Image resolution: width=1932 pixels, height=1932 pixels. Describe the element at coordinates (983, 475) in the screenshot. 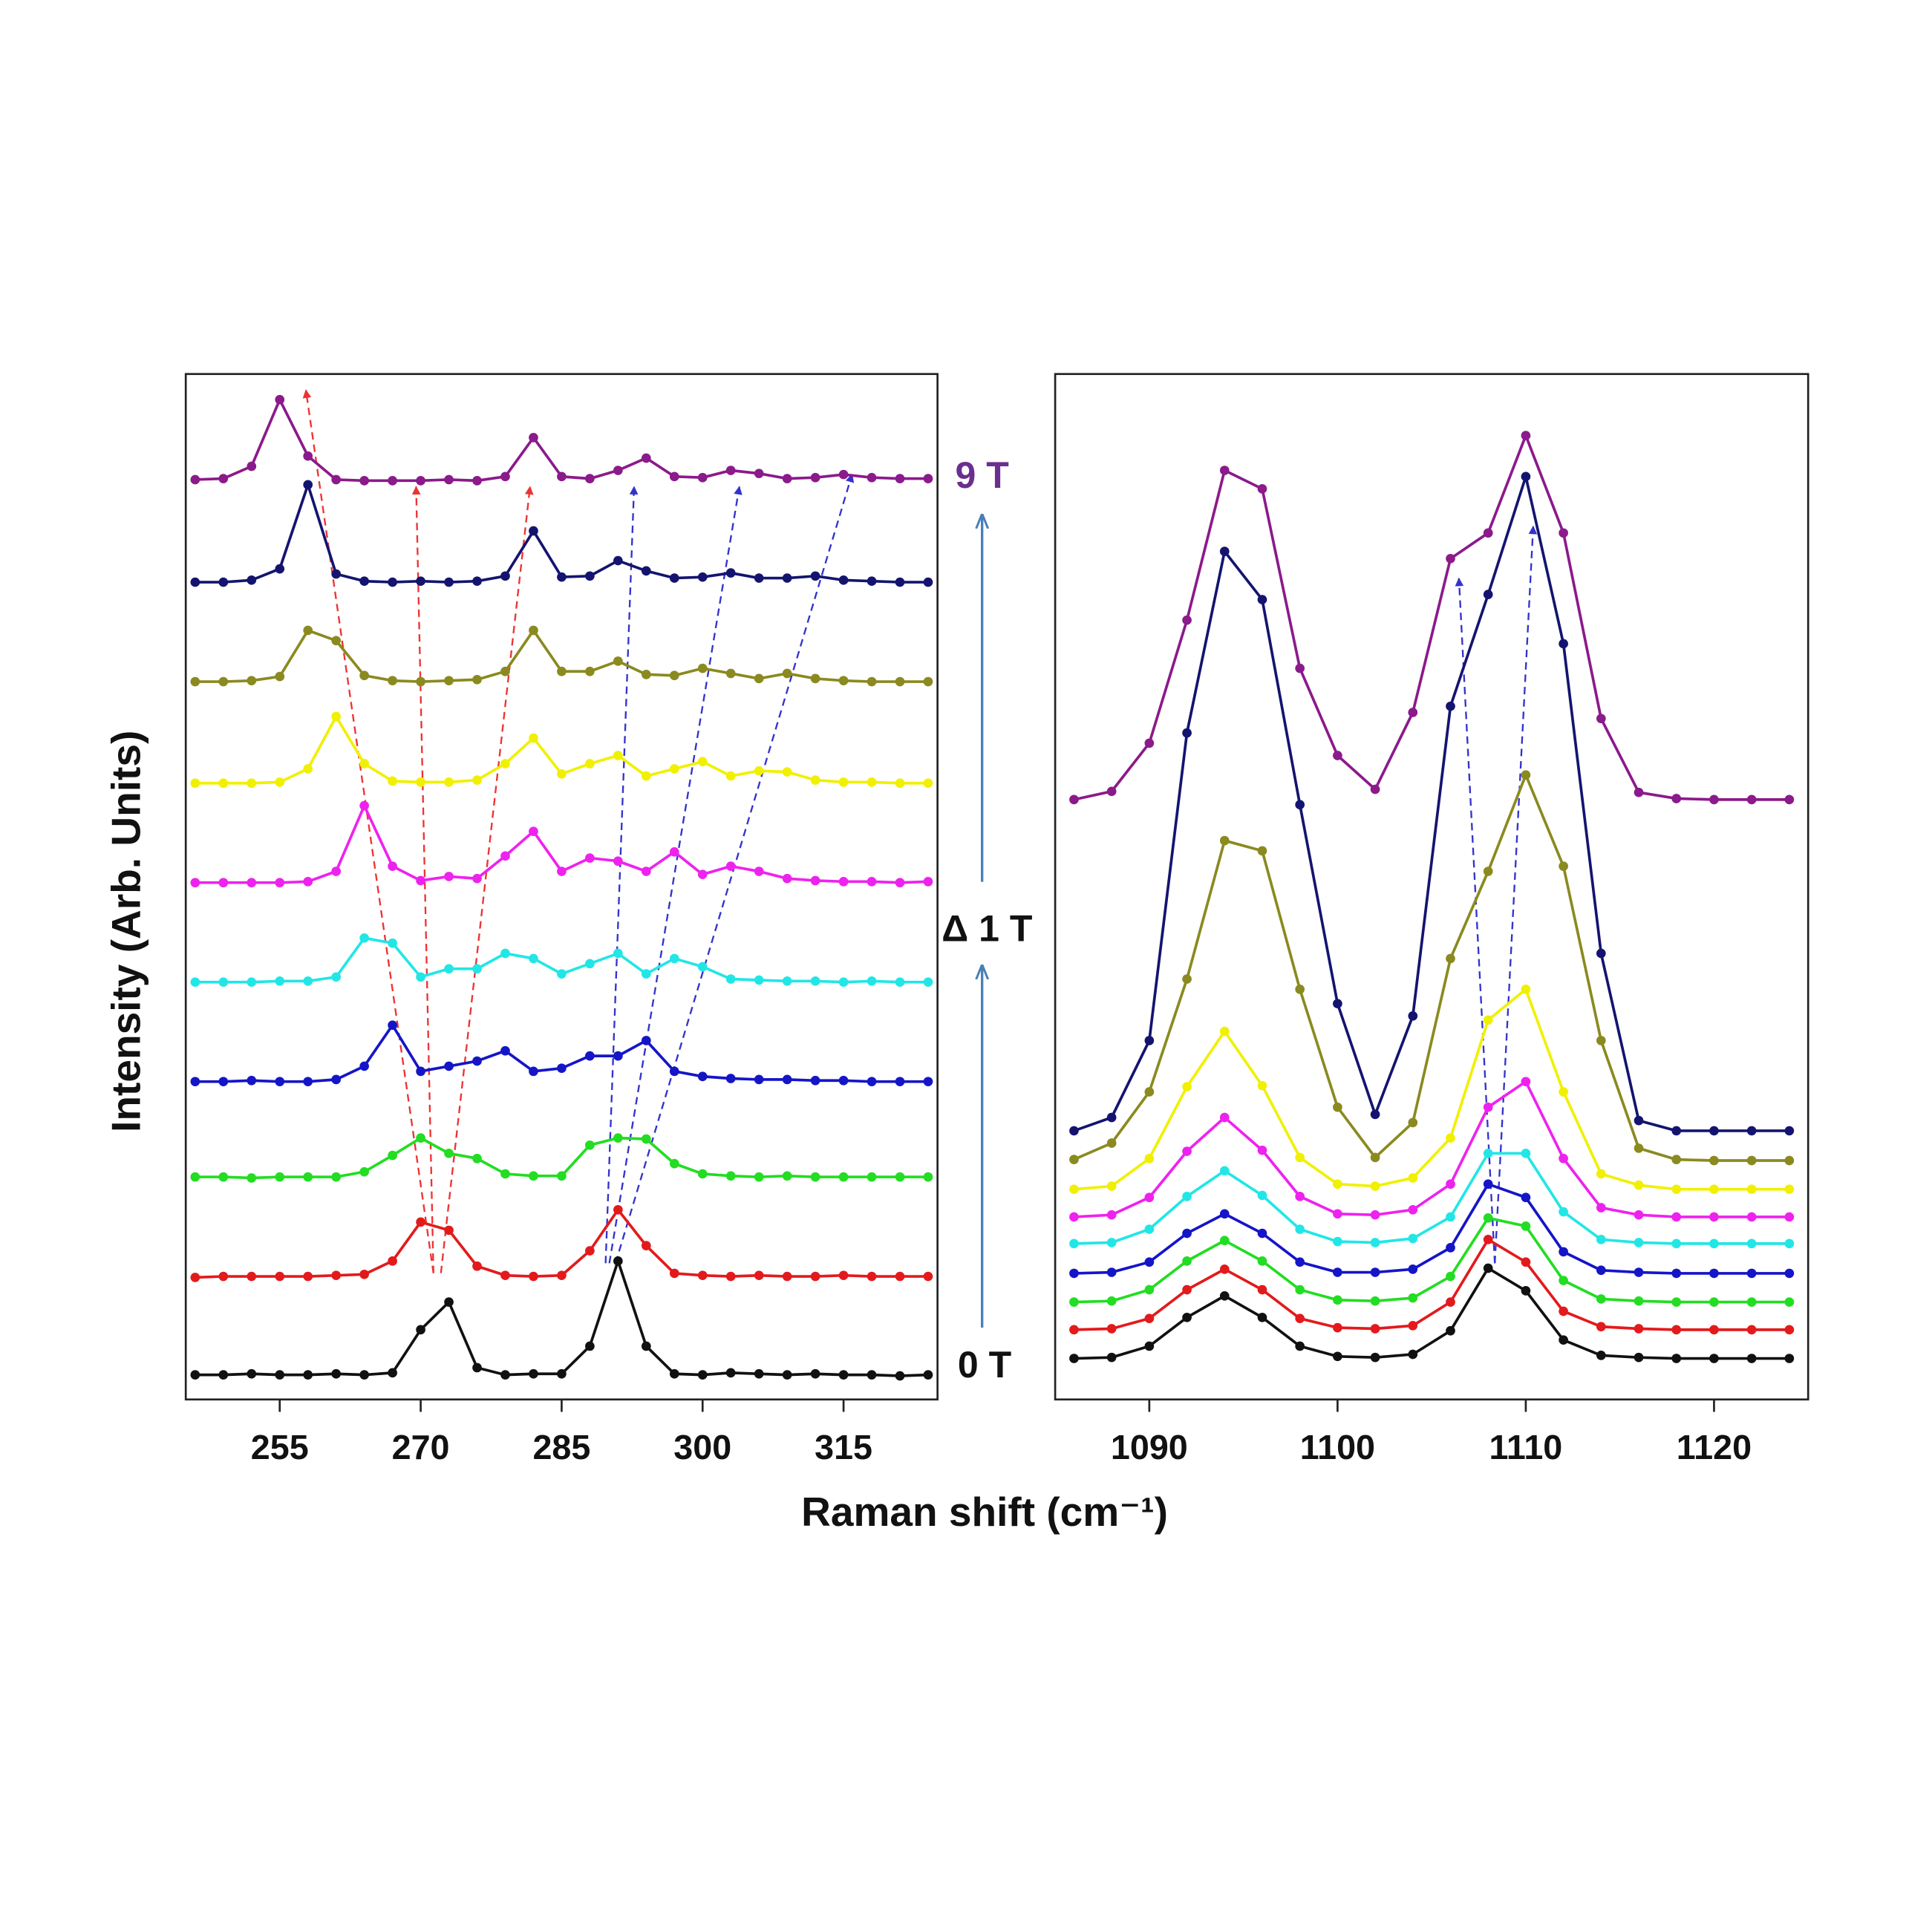

I see `annotation: 9 T` at that location.